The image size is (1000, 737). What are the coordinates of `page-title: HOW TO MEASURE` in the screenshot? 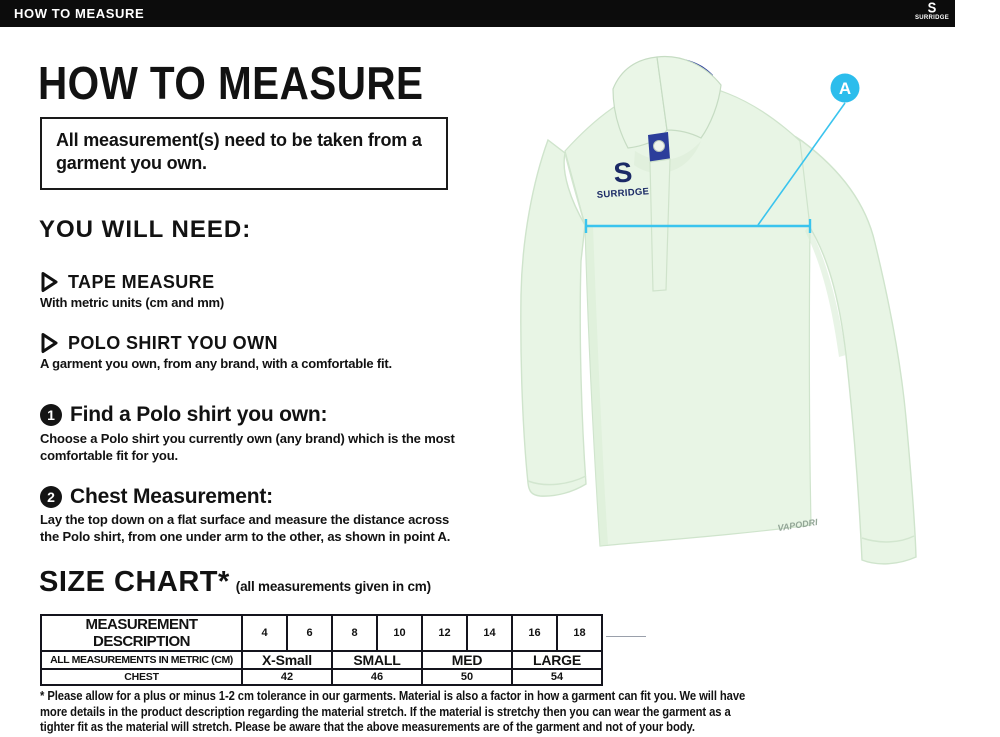 It's located at (231, 83).